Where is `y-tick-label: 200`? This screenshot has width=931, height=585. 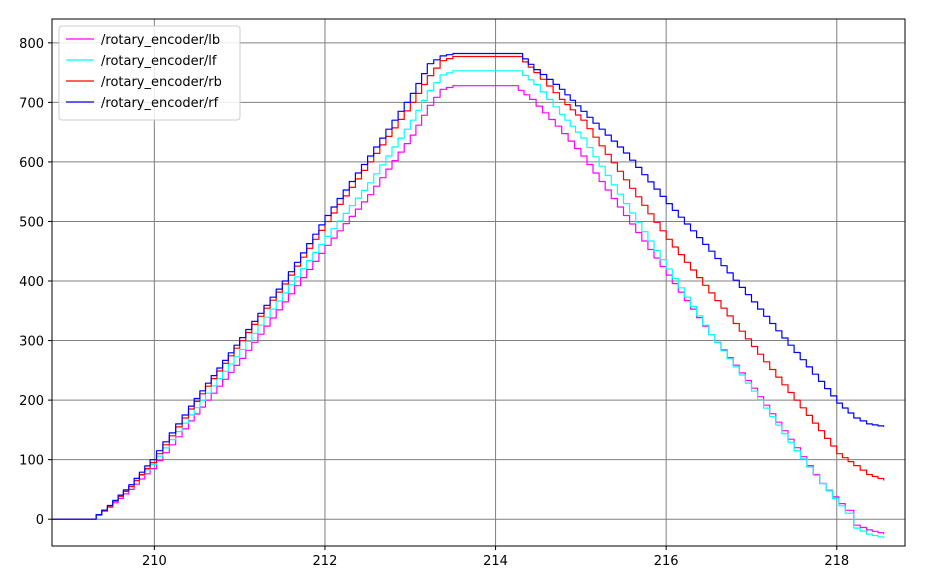
y-tick-label: 200 is located at coordinates (31, 401).